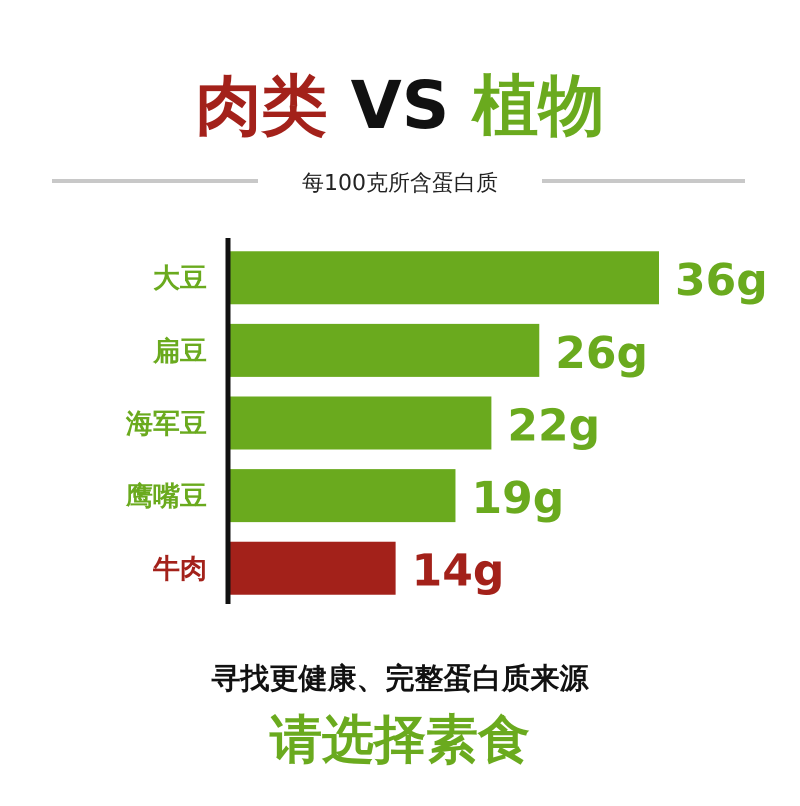 The image size is (800, 806). Describe the element at coordinates (400, 183) in the screenshot. I see `chart-subtitle: 每100克所含蛋白质` at that location.